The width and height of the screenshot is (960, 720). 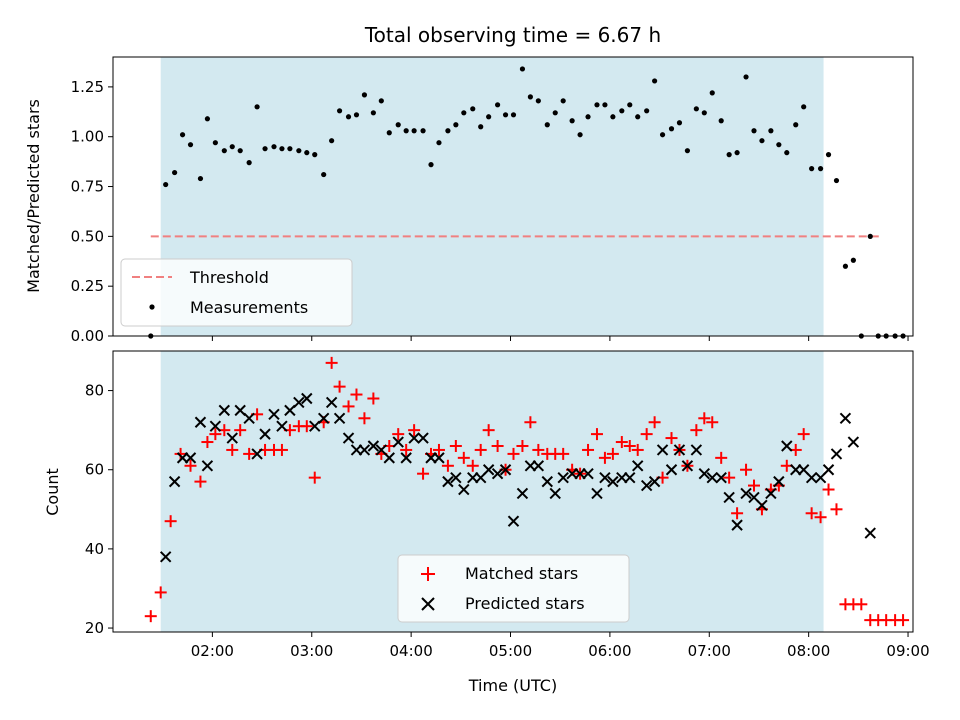 What do you see at coordinates (311, 651) in the screenshot?
I see `x-tick-label: 03:00` at bounding box center [311, 651].